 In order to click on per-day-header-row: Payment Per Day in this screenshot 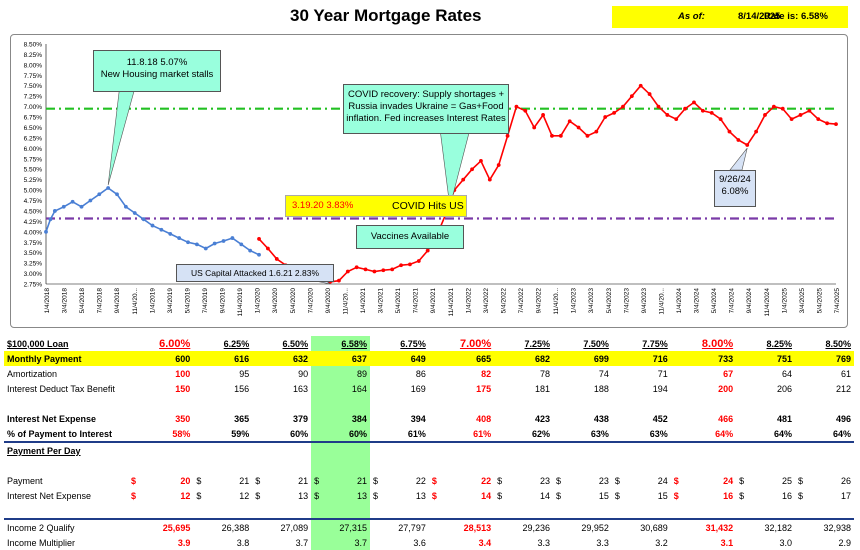, I will do `click(429, 449)`.